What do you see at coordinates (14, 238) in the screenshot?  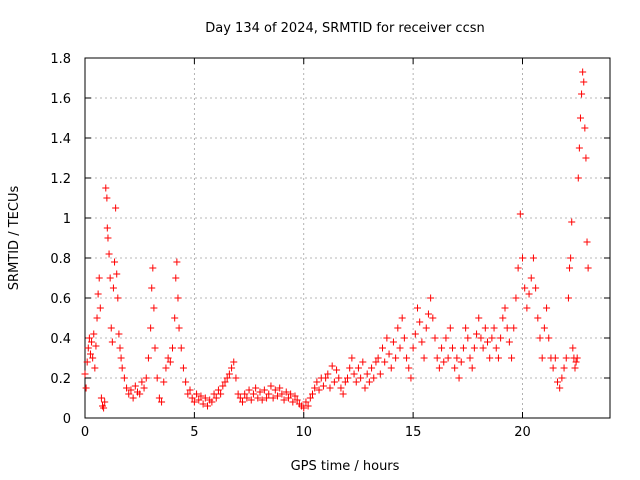 I see `y-axis-title: SRMTID / TECUs` at bounding box center [14, 238].